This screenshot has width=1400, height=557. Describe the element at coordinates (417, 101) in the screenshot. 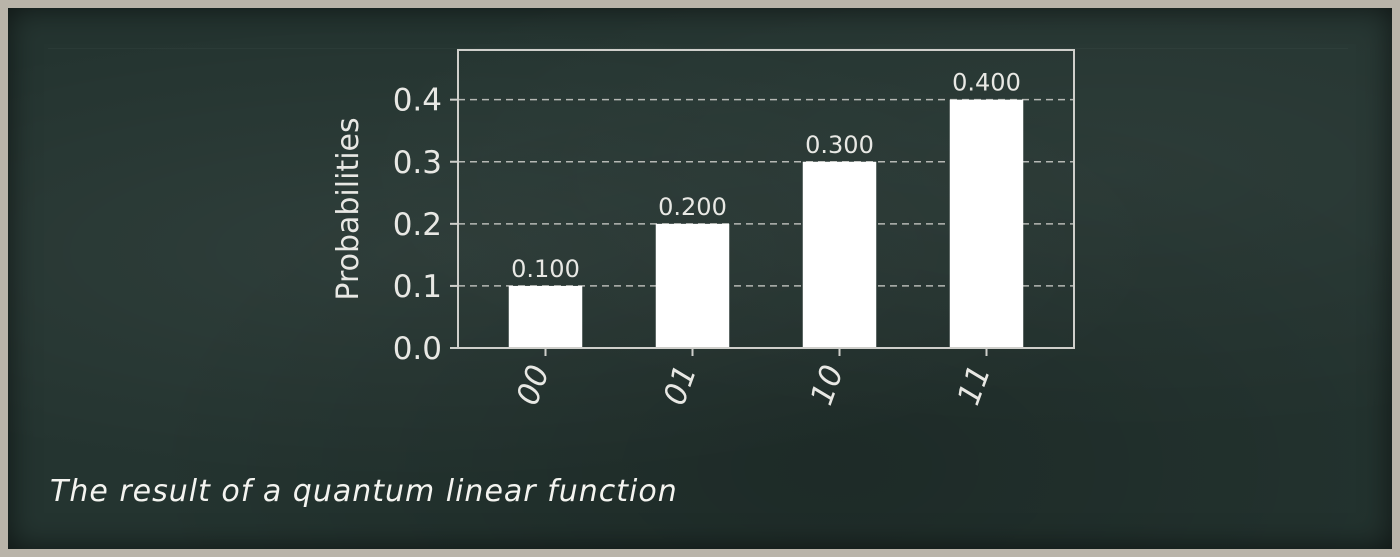

I see `y-tick-label: 0.4` at that location.